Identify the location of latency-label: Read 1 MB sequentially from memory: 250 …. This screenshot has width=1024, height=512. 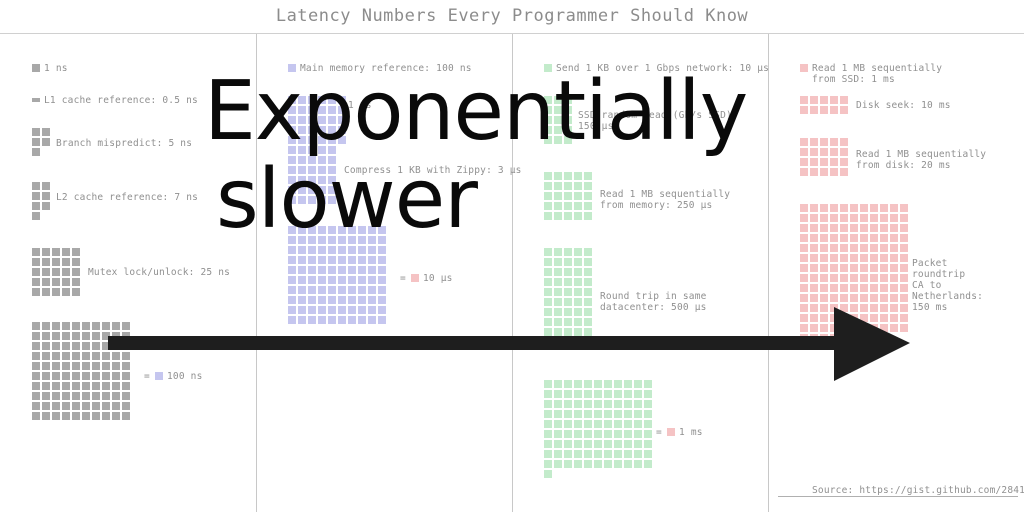
(665, 200).